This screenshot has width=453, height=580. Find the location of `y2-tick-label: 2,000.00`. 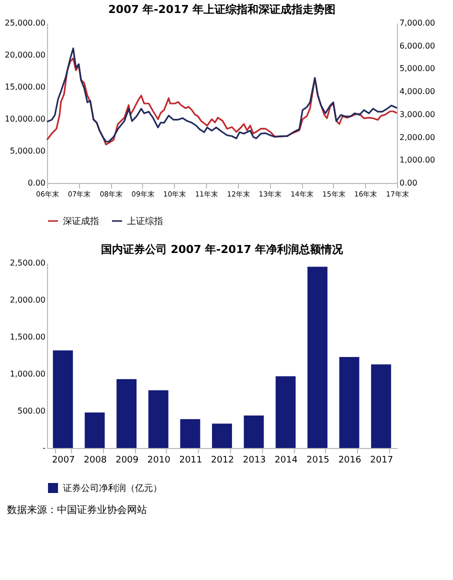

y2-tick-label: 2,000.00 is located at coordinates (418, 137).